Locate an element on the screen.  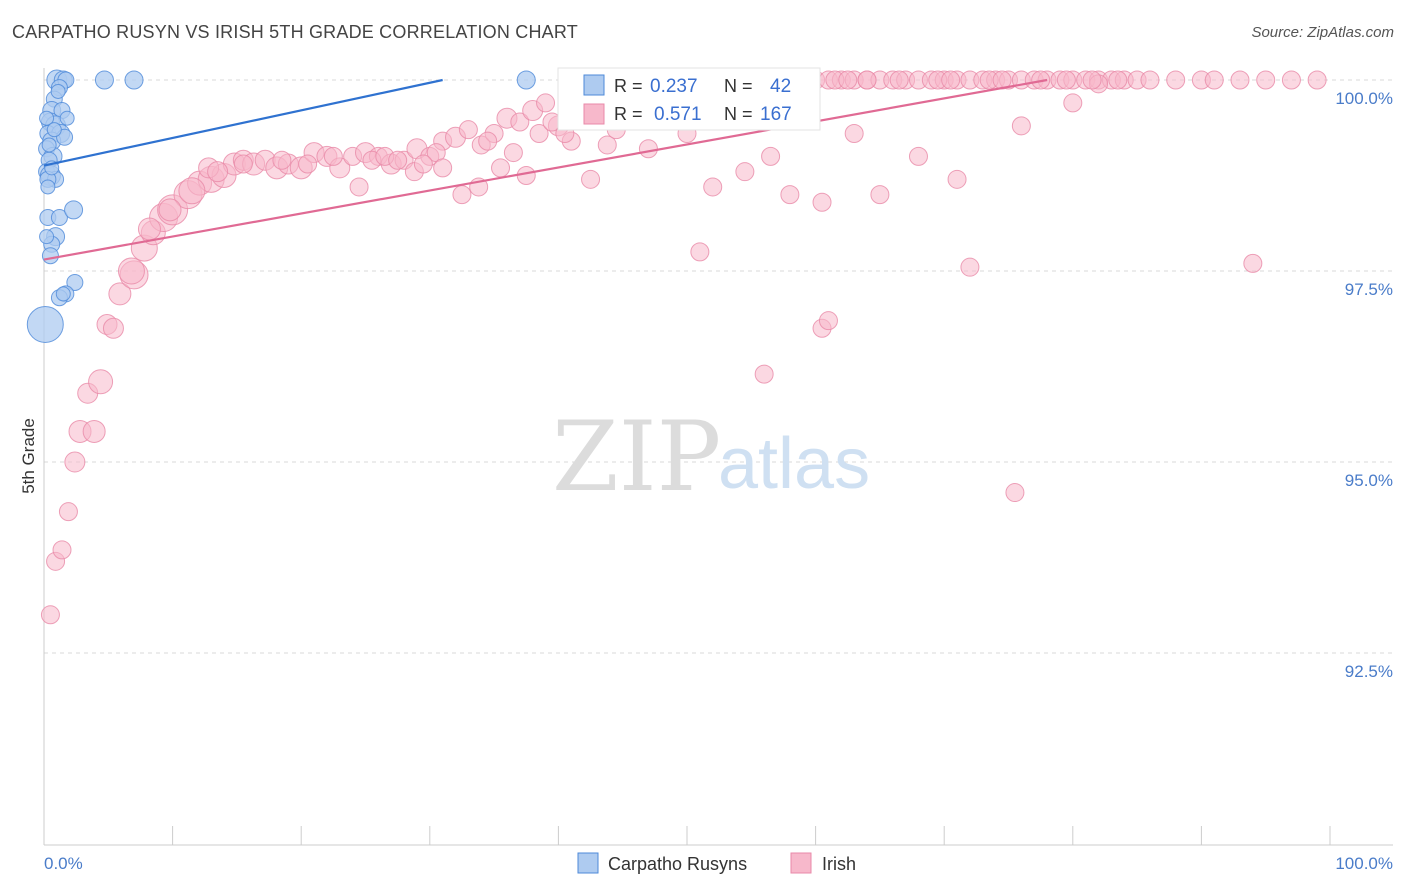
watermark: ZIP atlas is located at coordinates (711, 457).